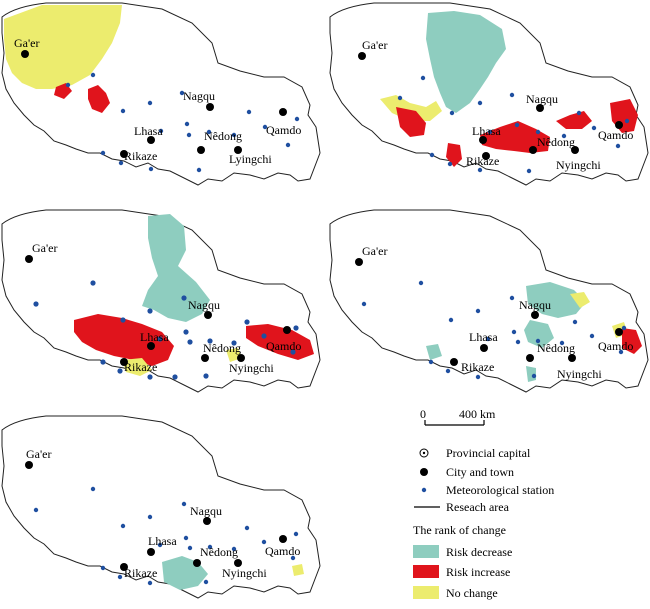 The width and height of the screenshot is (650, 609). I want to click on svg-text: Reseach area, so click(478, 507).